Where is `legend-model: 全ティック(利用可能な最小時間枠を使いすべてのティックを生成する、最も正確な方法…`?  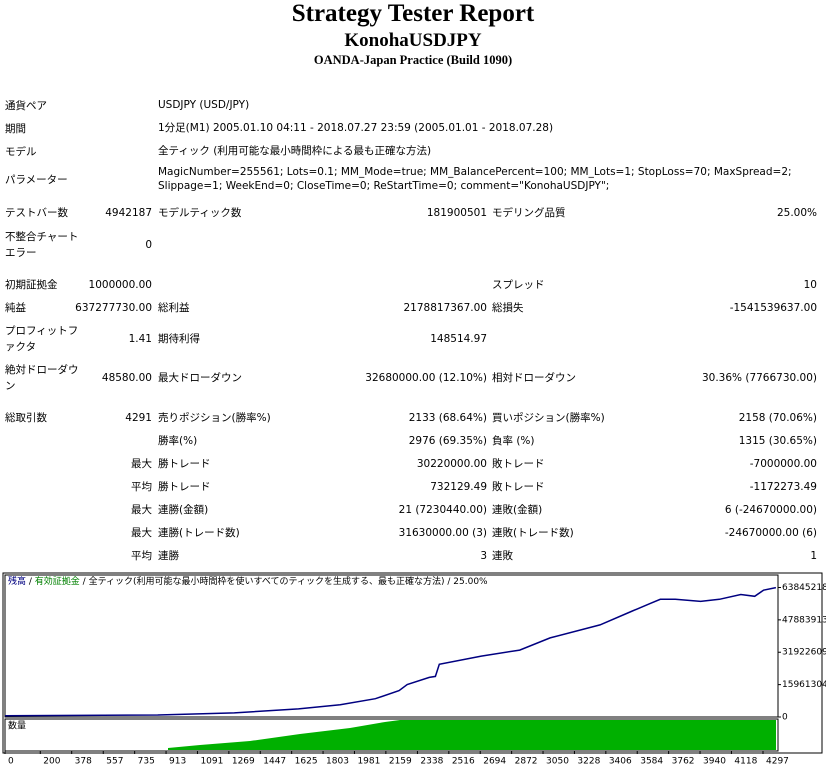 legend-model: 全ティック(利用可能な最小時間枠を使いすべてのティックを生成する、最も正確な方法… is located at coordinates (267, 581).